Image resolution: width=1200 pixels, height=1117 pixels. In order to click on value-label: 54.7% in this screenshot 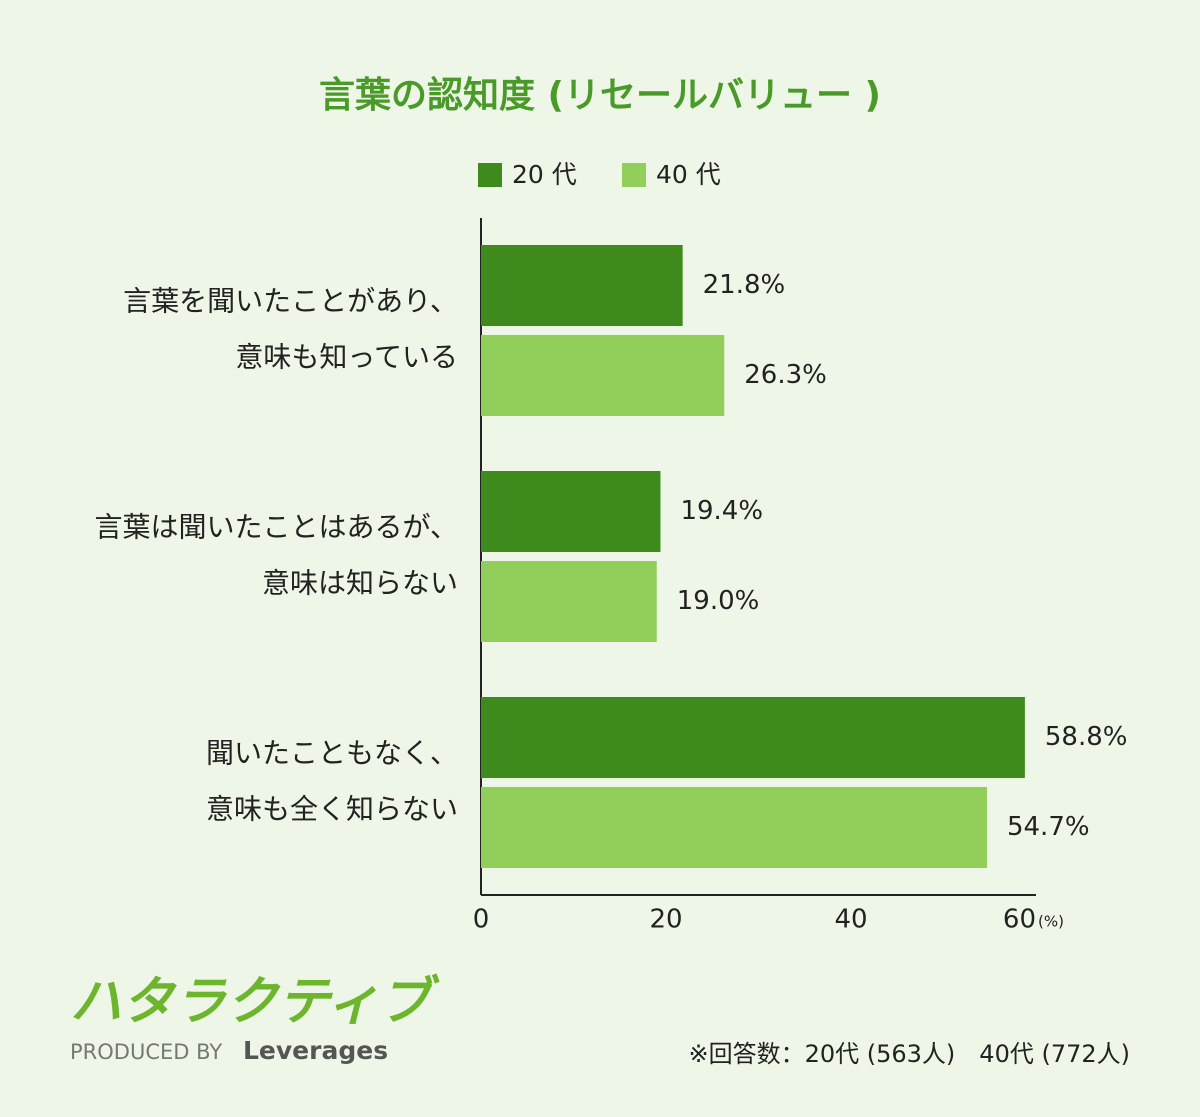, I will do `click(1048, 827)`.